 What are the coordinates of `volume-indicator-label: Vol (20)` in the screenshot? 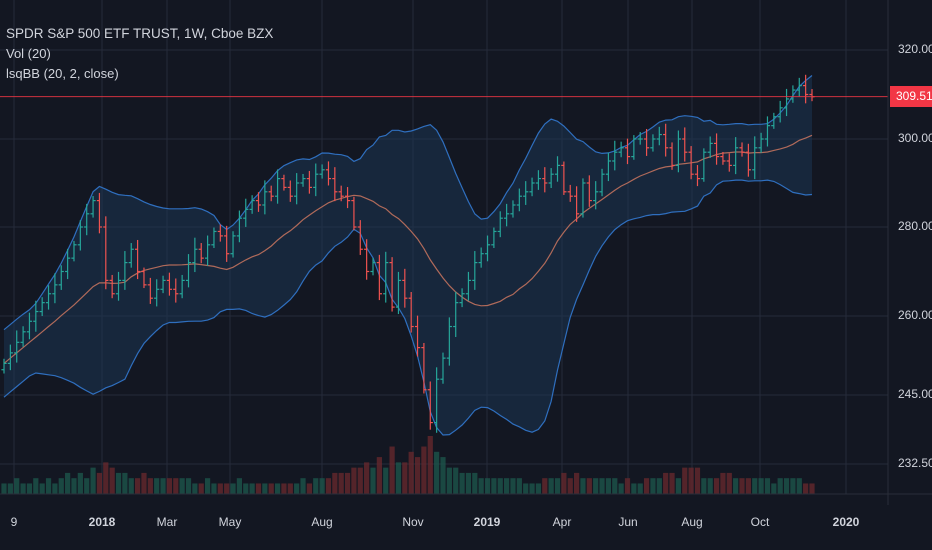 It's located at (28, 53).